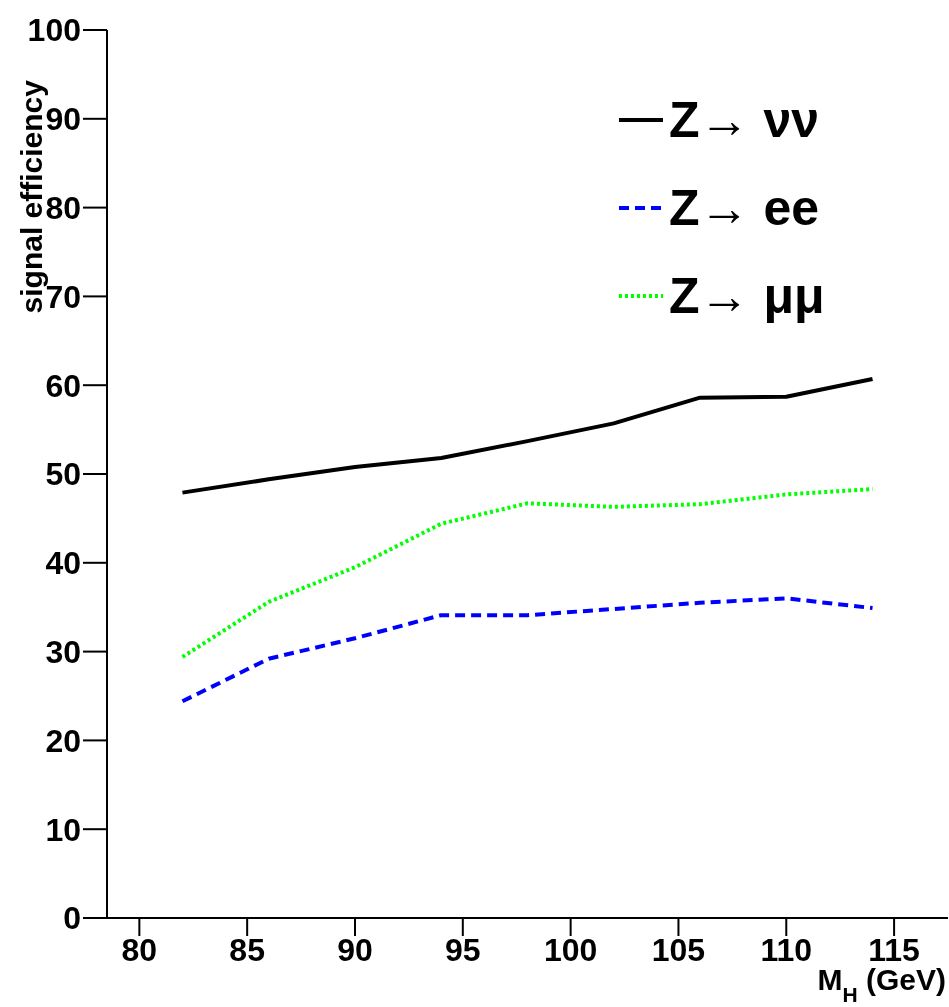 The image size is (949, 1007). Describe the element at coordinates (63, 474) in the screenshot. I see `y-tick-label: 50` at that location.